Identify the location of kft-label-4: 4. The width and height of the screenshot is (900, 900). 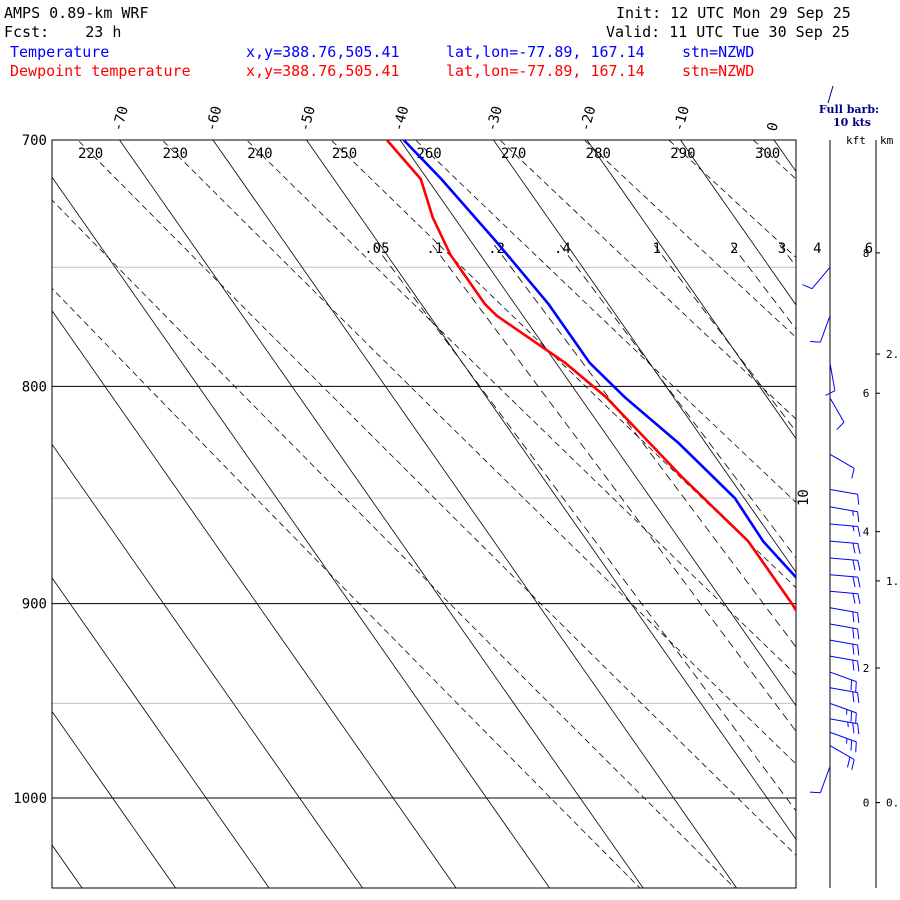
(866, 532).